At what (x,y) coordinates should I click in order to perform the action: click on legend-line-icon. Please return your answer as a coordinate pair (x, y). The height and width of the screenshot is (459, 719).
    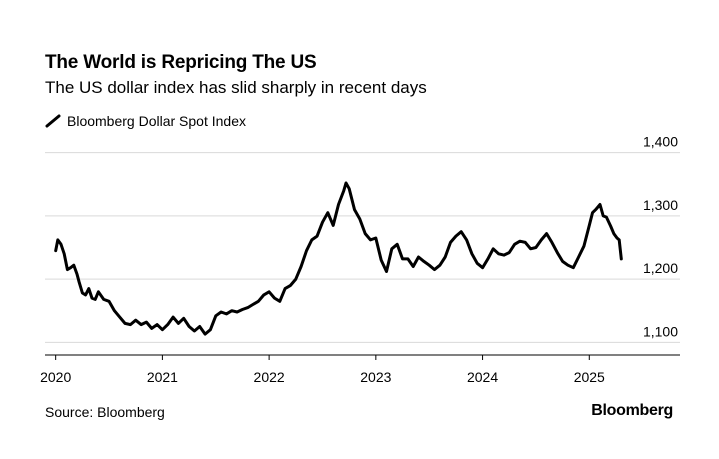
    Looking at the image, I should click on (53, 121).